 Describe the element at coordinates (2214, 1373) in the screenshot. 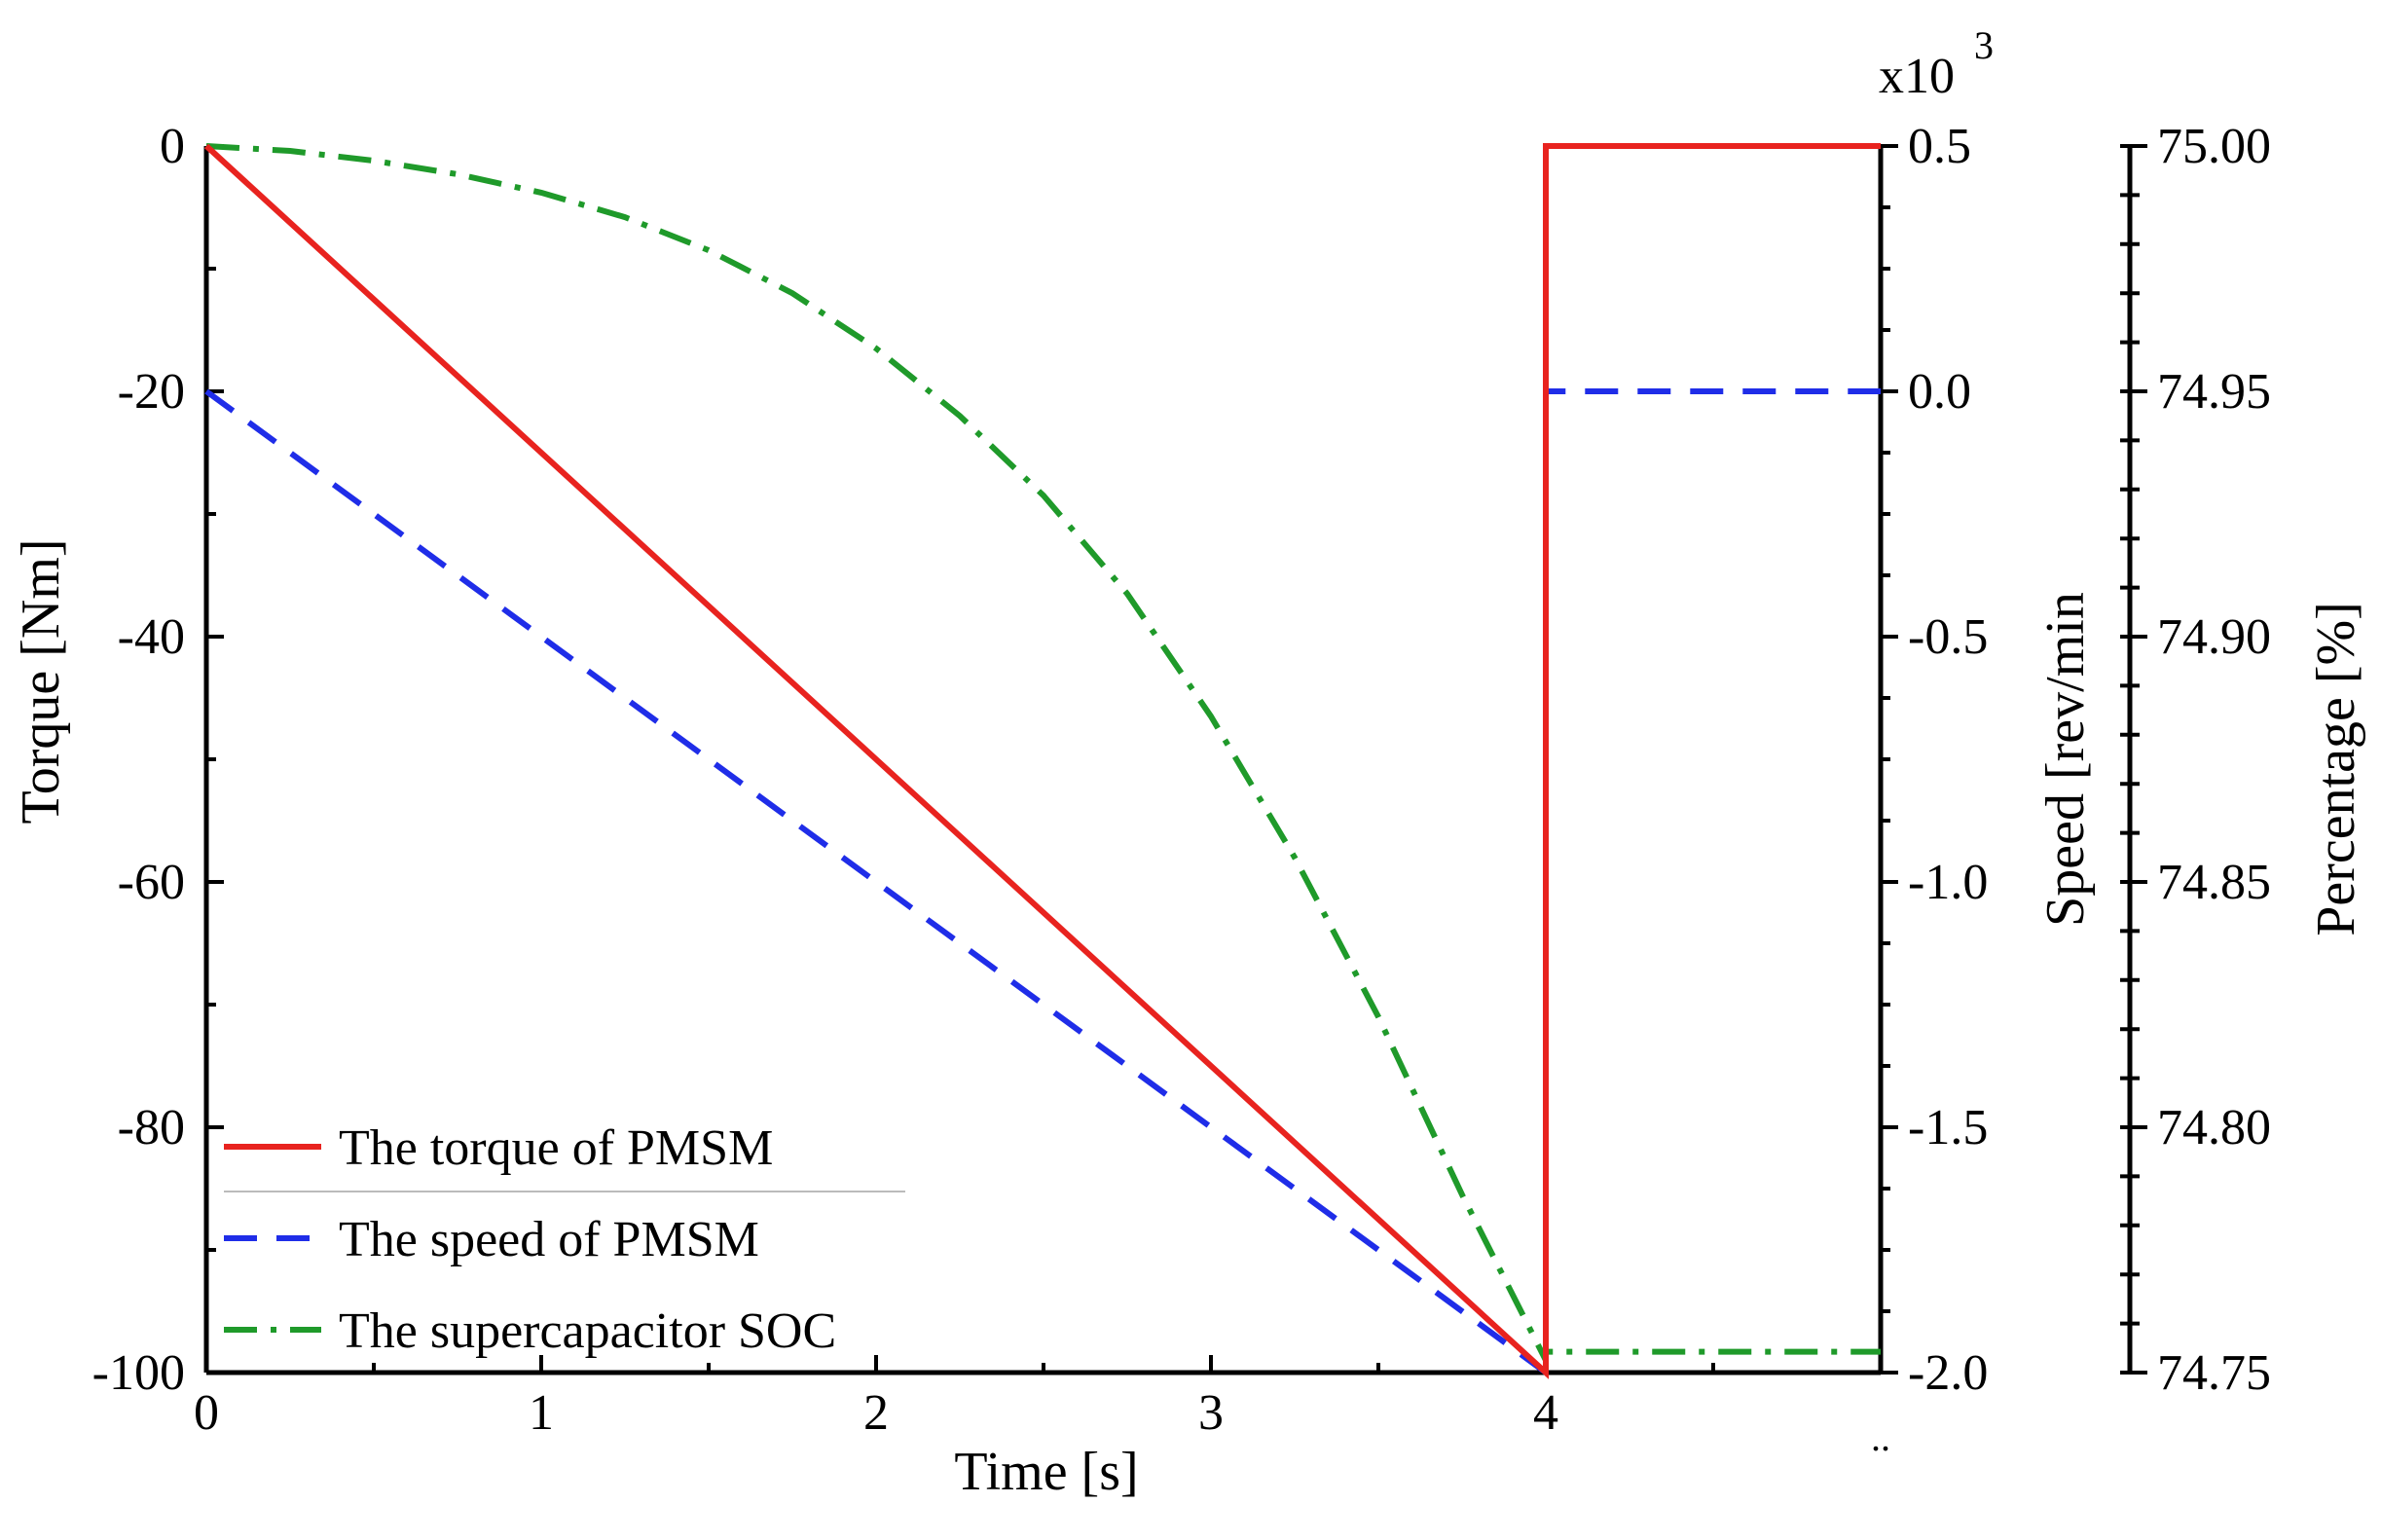

I see `percentage-tick-label: 74.75` at that location.